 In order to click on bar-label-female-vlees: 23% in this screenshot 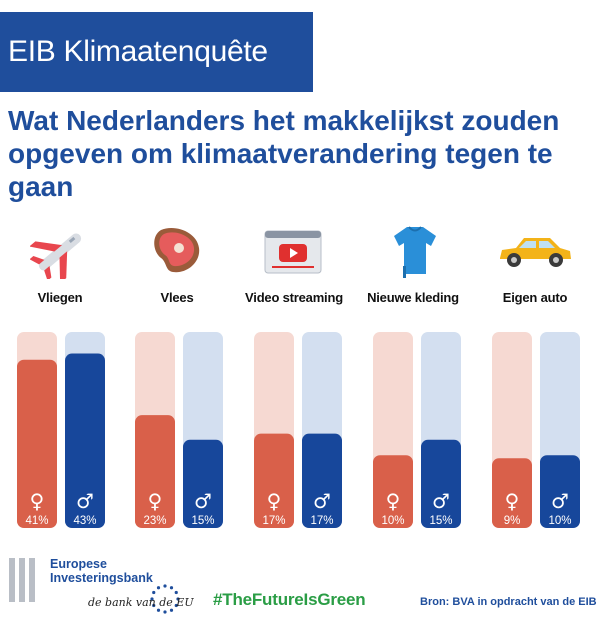, I will do `click(154, 521)`.